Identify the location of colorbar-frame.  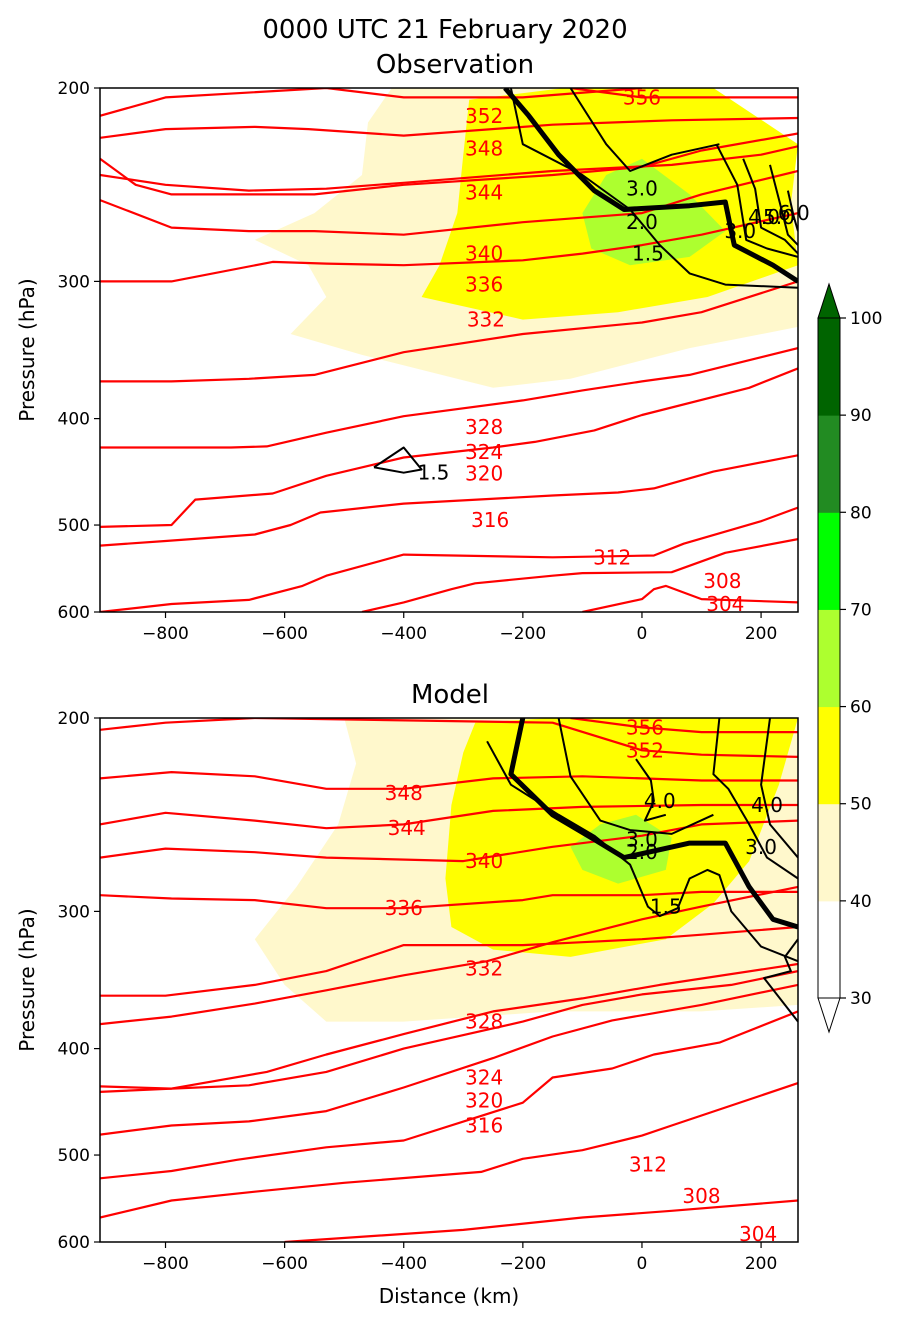
(829, 658).